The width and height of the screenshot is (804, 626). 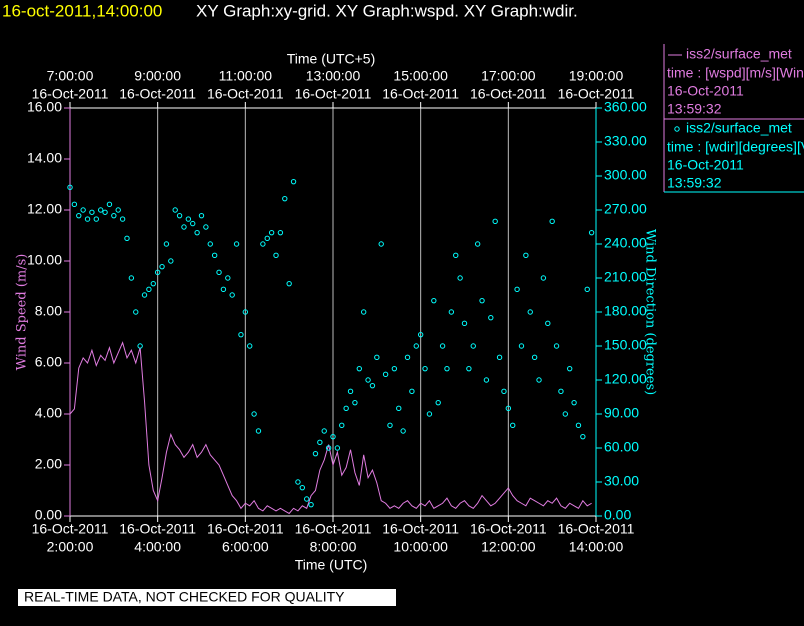 I want to click on y2-tick-label: 240.00, so click(x=625, y=243).